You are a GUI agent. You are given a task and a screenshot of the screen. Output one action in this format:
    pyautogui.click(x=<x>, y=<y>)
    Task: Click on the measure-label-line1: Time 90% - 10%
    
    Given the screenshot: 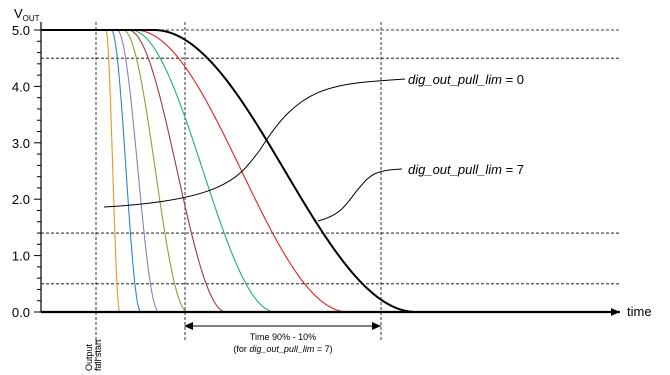 What is the action you would take?
    pyautogui.click(x=283, y=337)
    